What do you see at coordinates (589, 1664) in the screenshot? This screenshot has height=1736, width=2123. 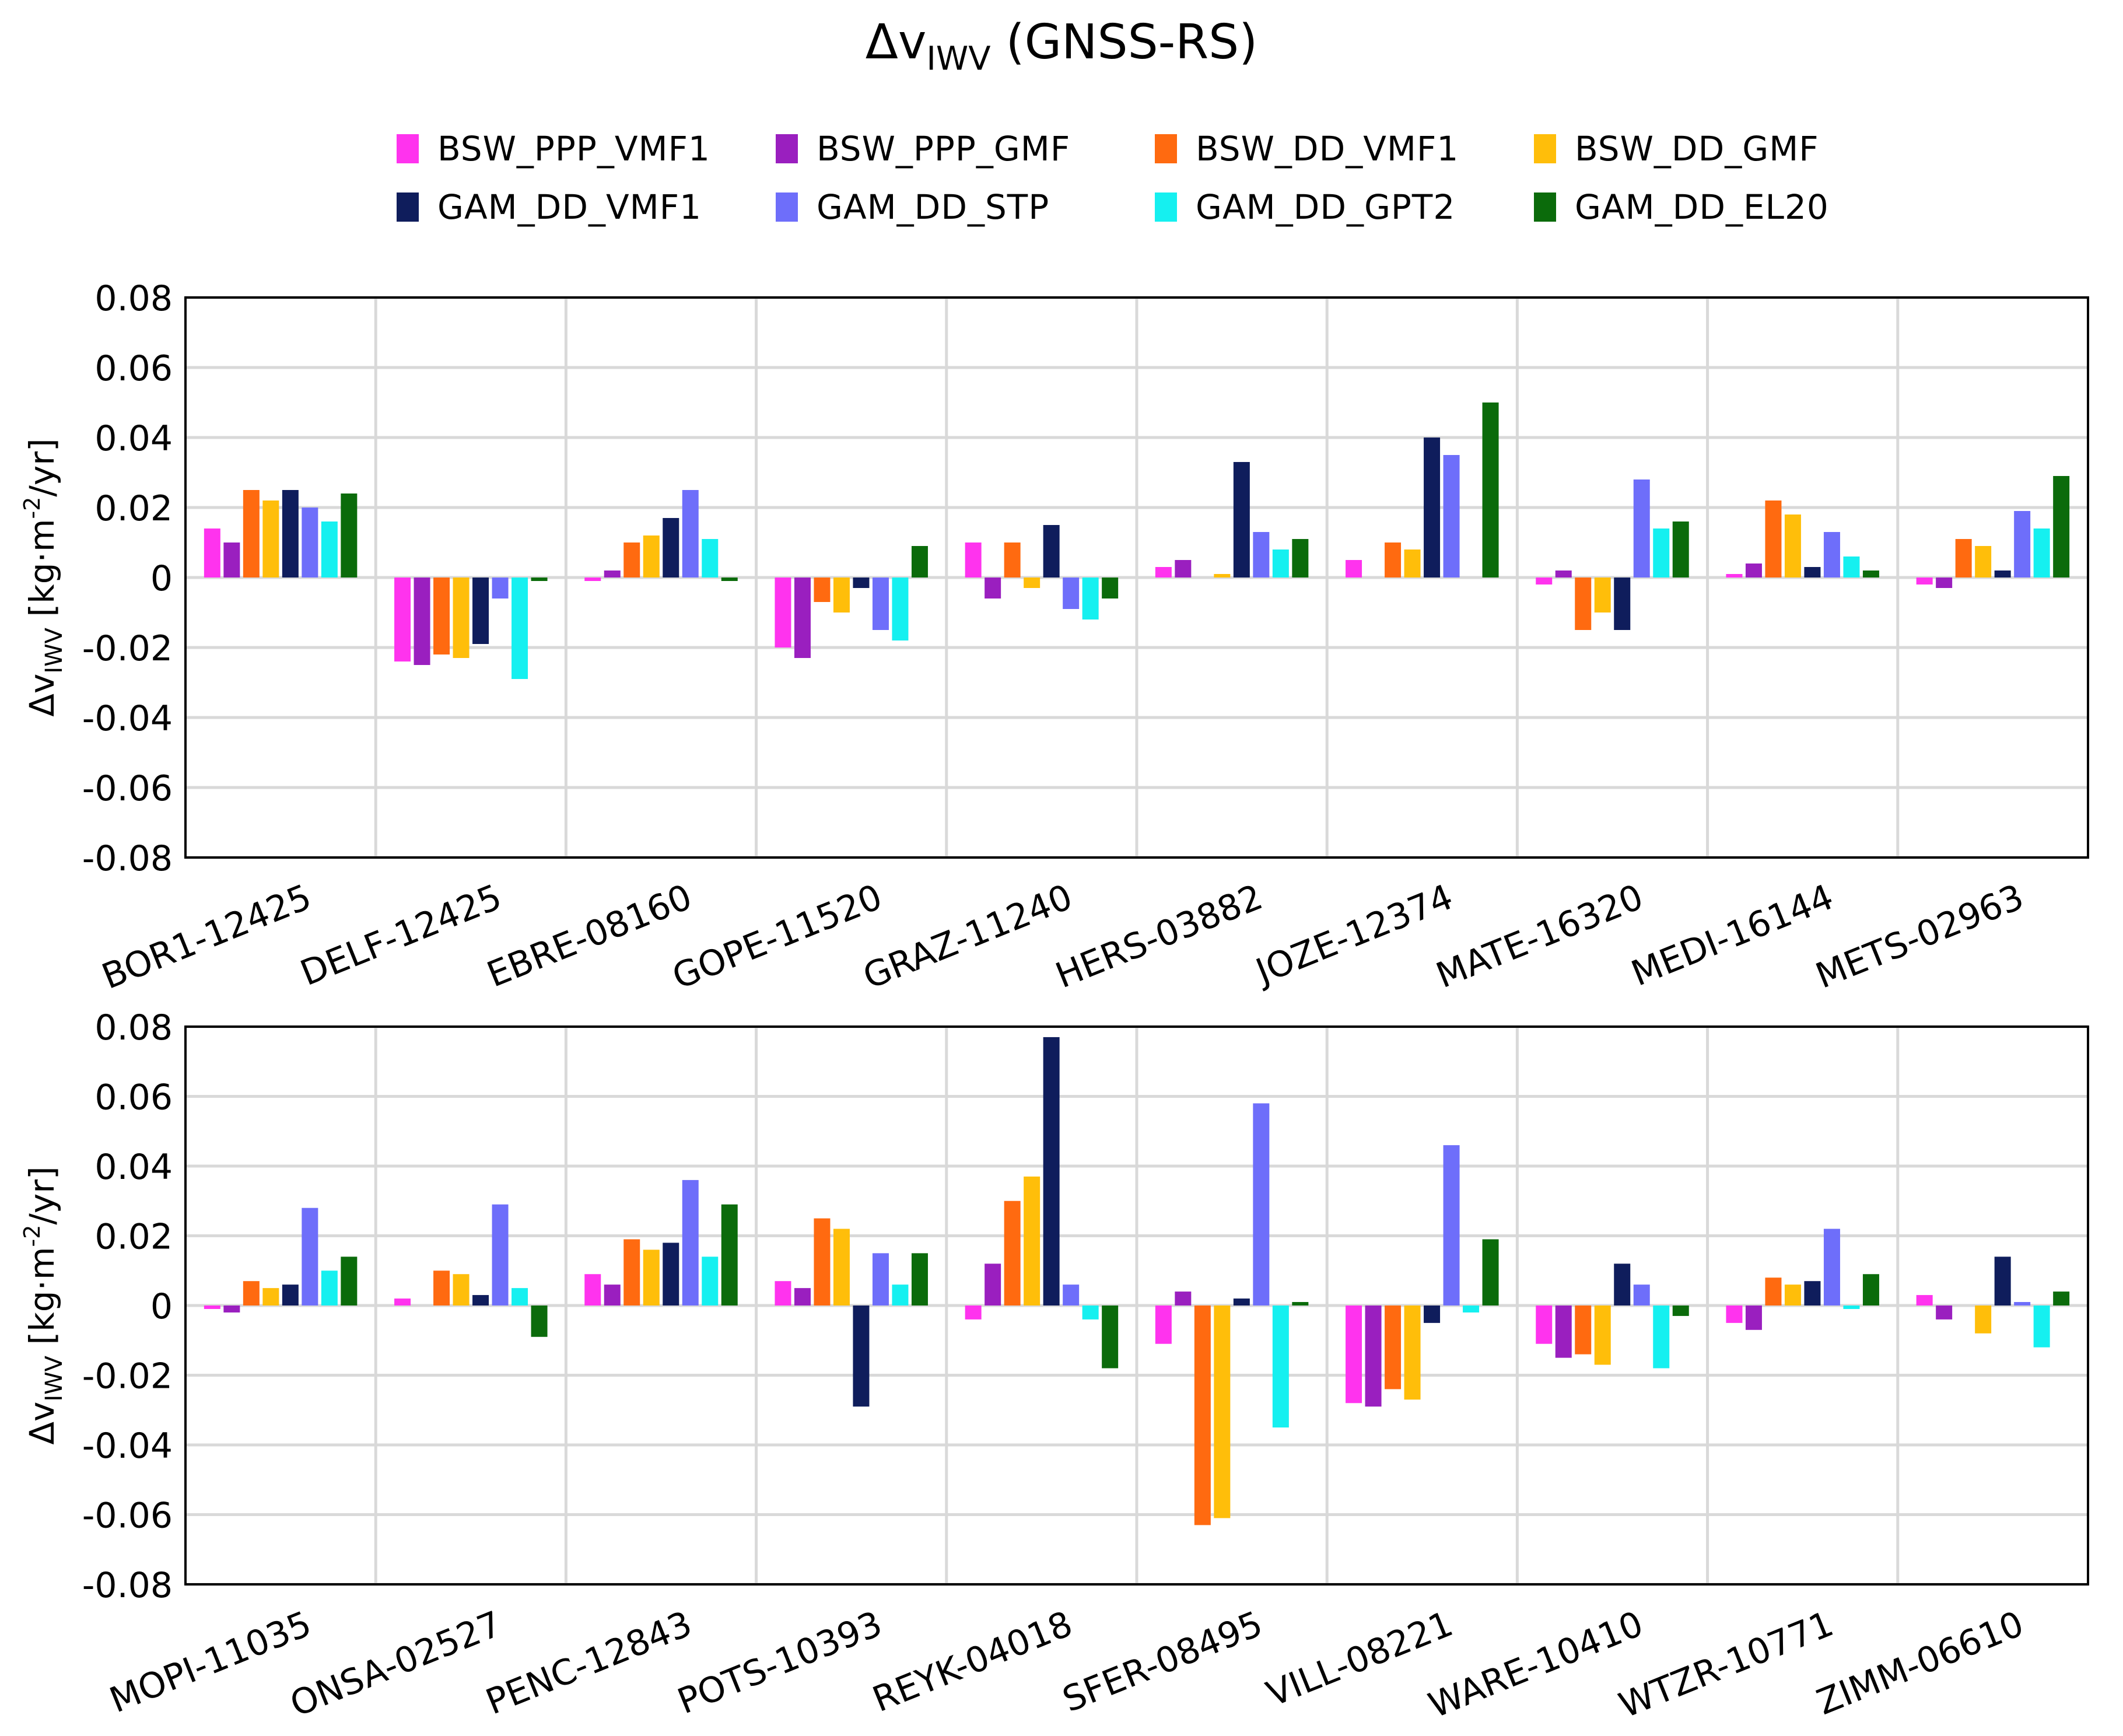 I see `x-tick-label: PENC-12843` at bounding box center [589, 1664].